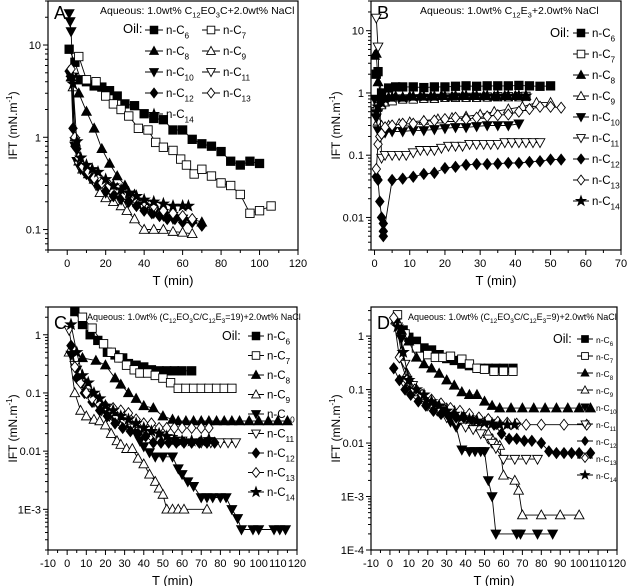 This screenshot has height=586, width=627. I want to click on legend-label: n-C14, so click(606, 477).